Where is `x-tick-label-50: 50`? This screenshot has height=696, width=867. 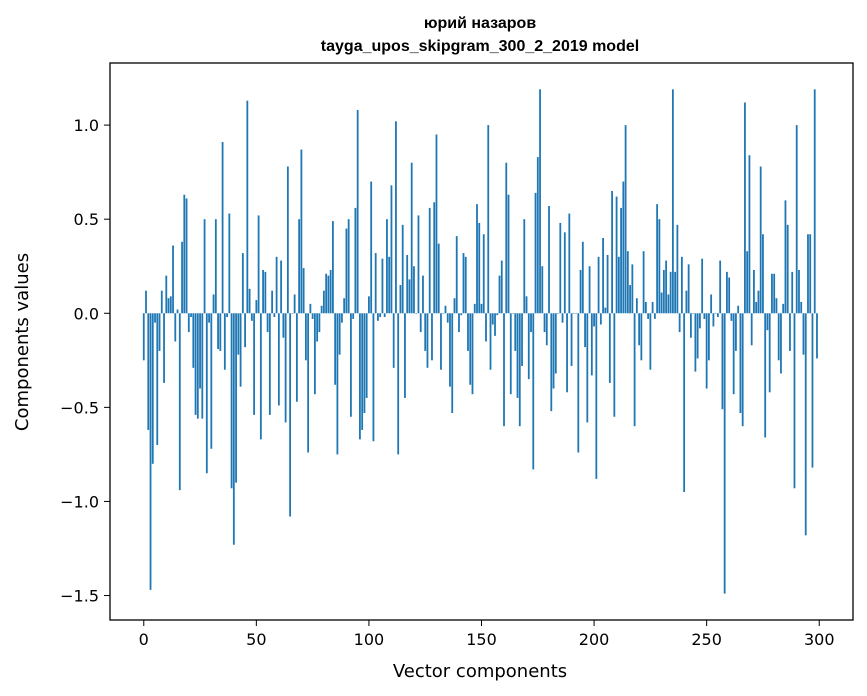
x-tick-label-50: 50 is located at coordinates (256, 639).